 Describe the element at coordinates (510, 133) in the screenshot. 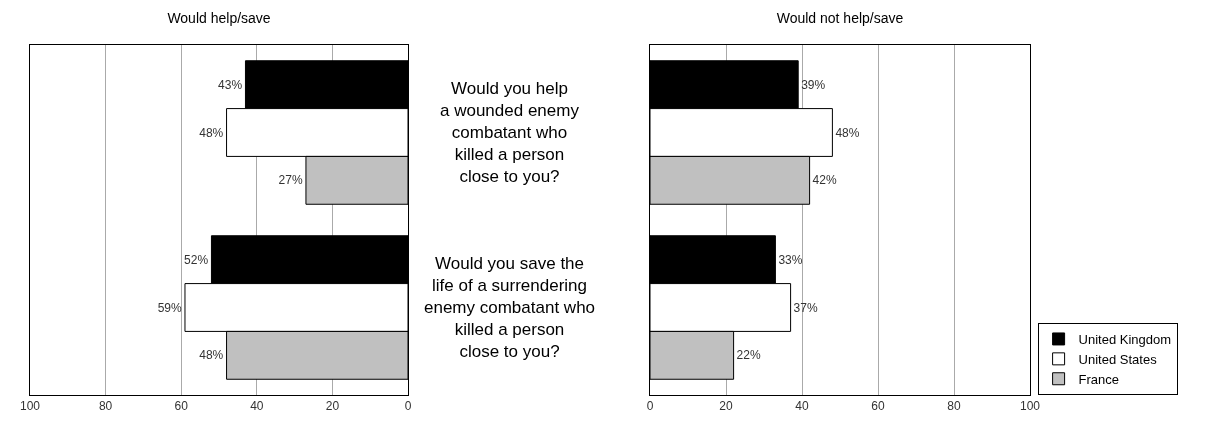

I see `y-tick-label: Would you help a wounded enemy combatant who killed a person close to you?` at that location.